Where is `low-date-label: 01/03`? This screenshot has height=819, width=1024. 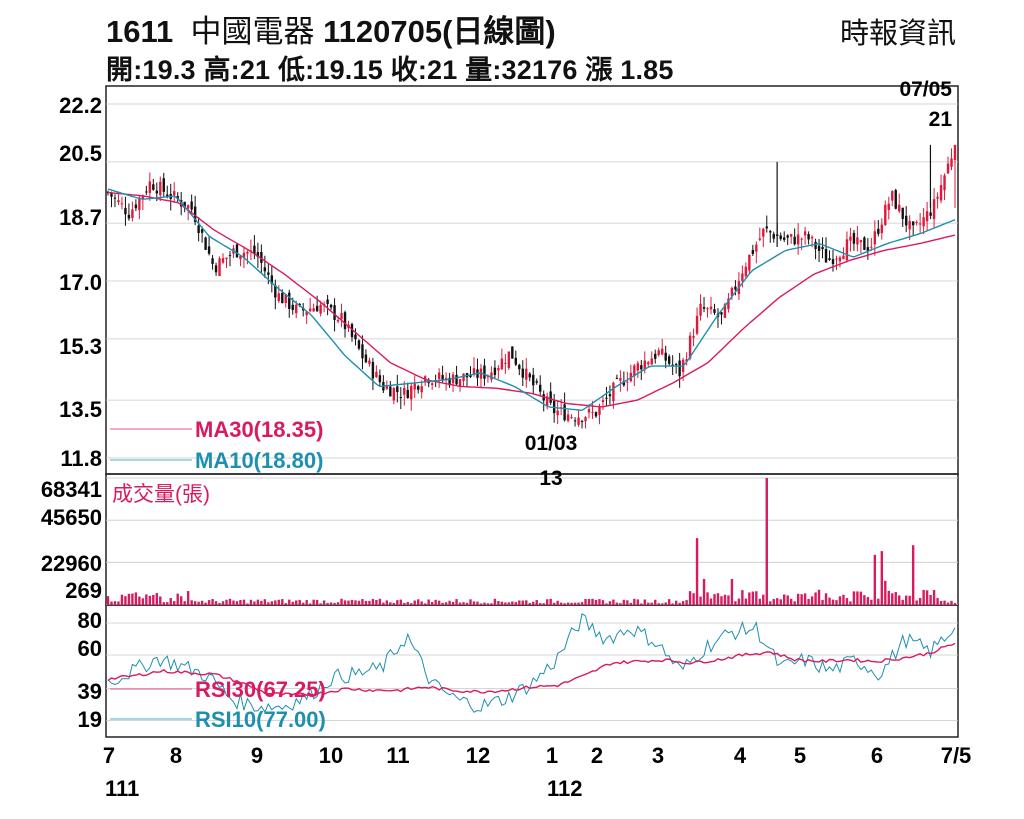 low-date-label: 01/03 is located at coordinates (551, 443).